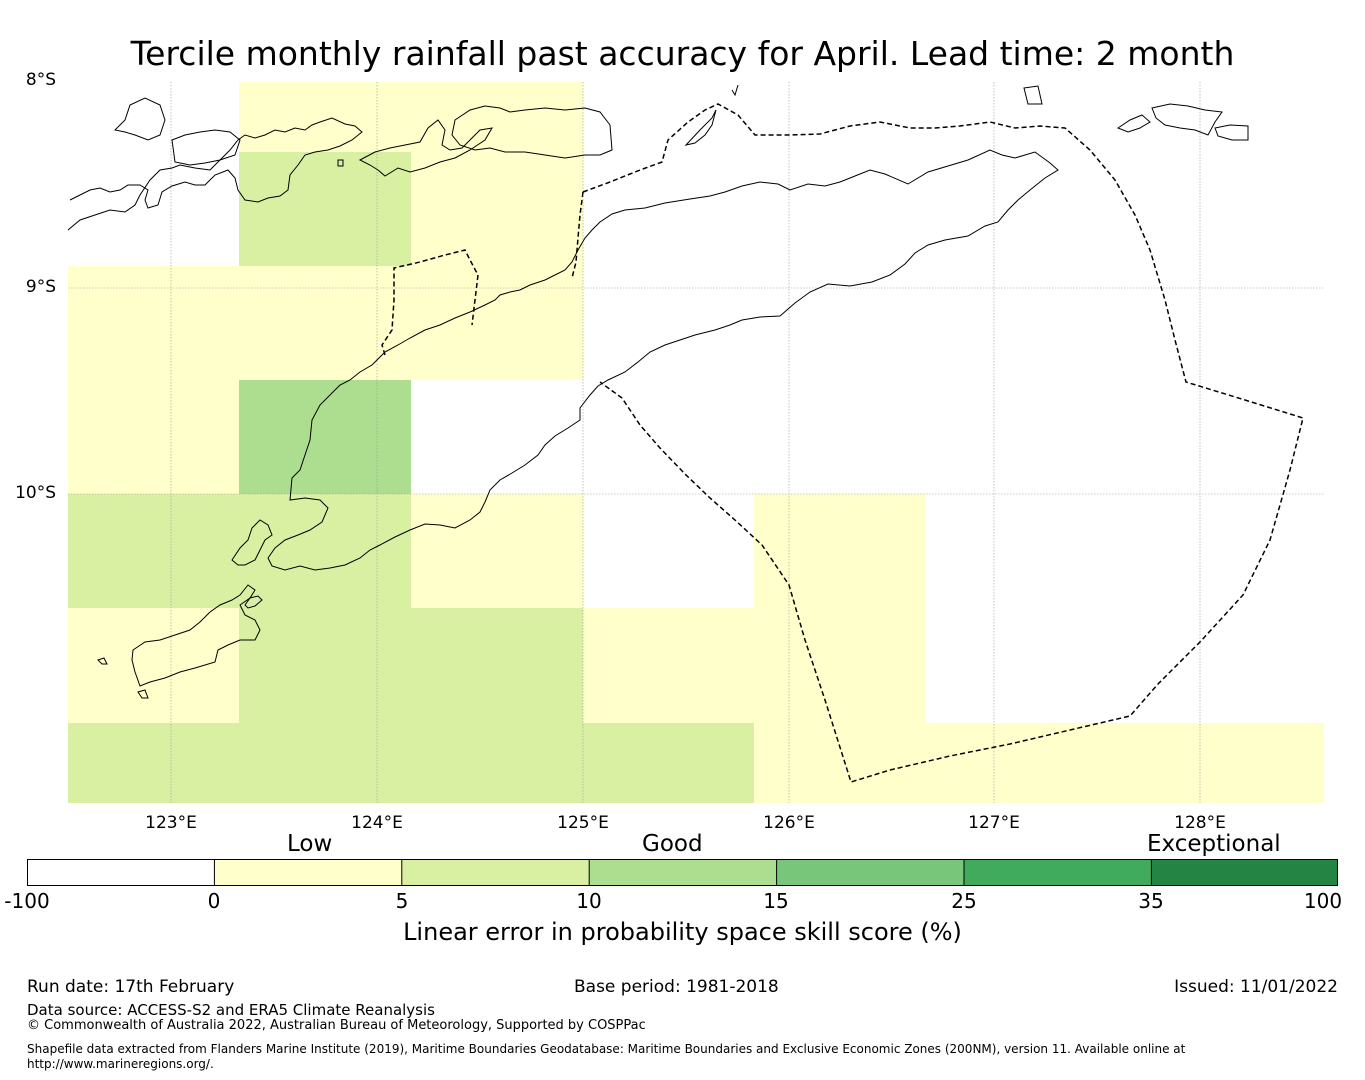  What do you see at coordinates (196, 635) in the screenshot?
I see `rote-coastline` at bounding box center [196, 635].